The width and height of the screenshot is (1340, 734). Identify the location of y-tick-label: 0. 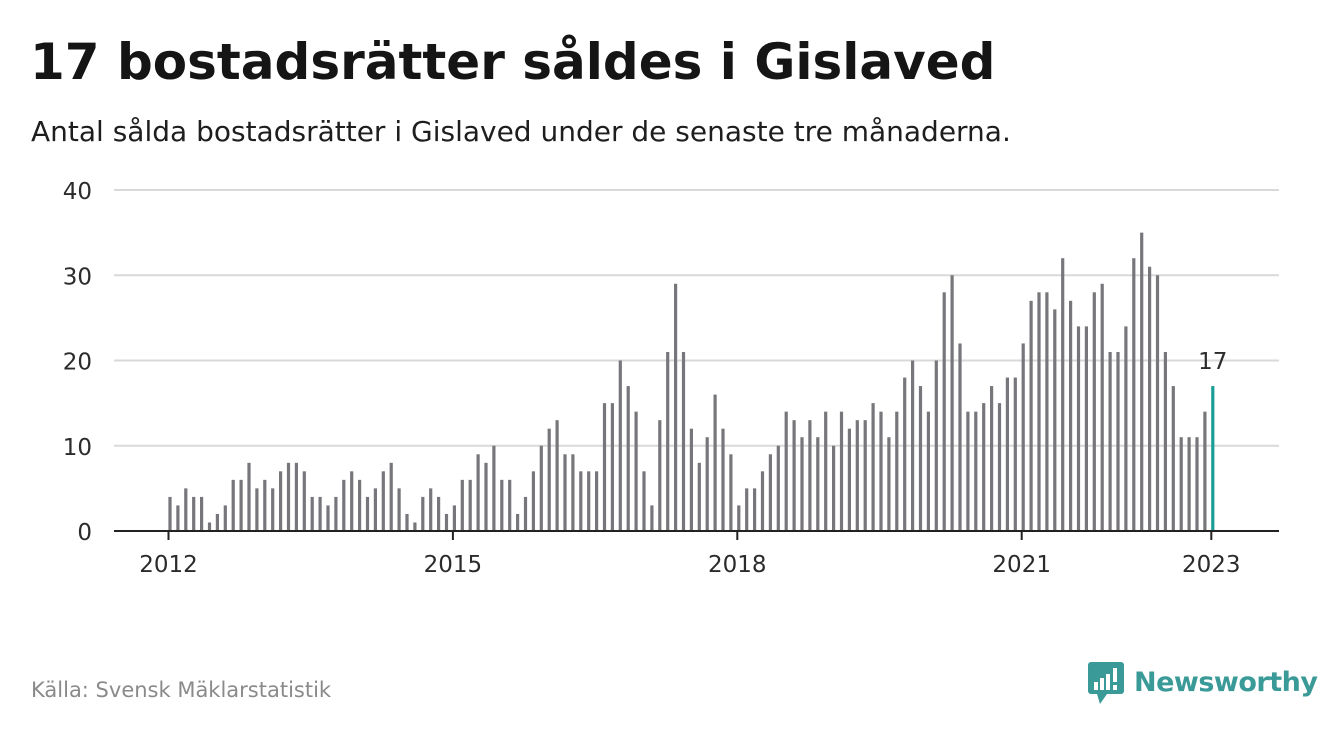
(84, 533).